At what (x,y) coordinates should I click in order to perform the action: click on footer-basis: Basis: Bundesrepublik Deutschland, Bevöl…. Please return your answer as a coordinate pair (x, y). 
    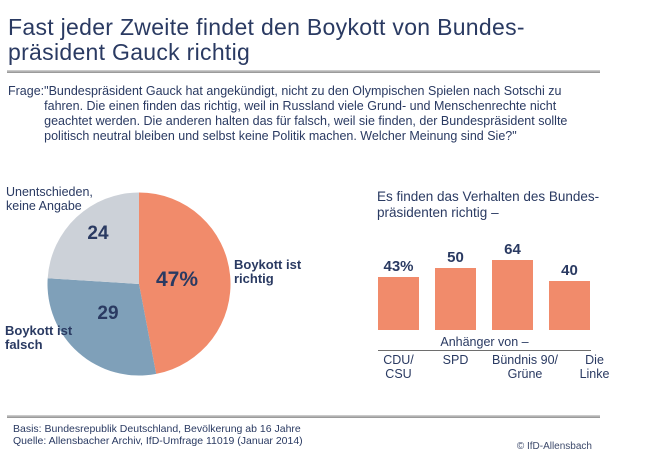
    Looking at the image, I should click on (157, 429).